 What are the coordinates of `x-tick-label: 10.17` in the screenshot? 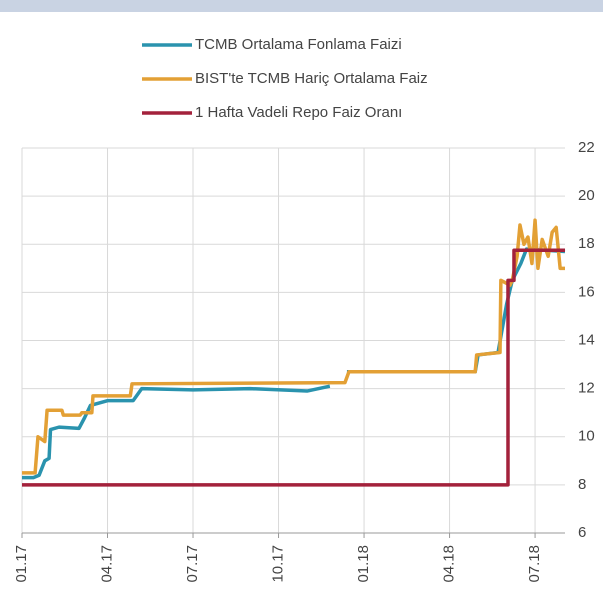 It's located at (278, 564).